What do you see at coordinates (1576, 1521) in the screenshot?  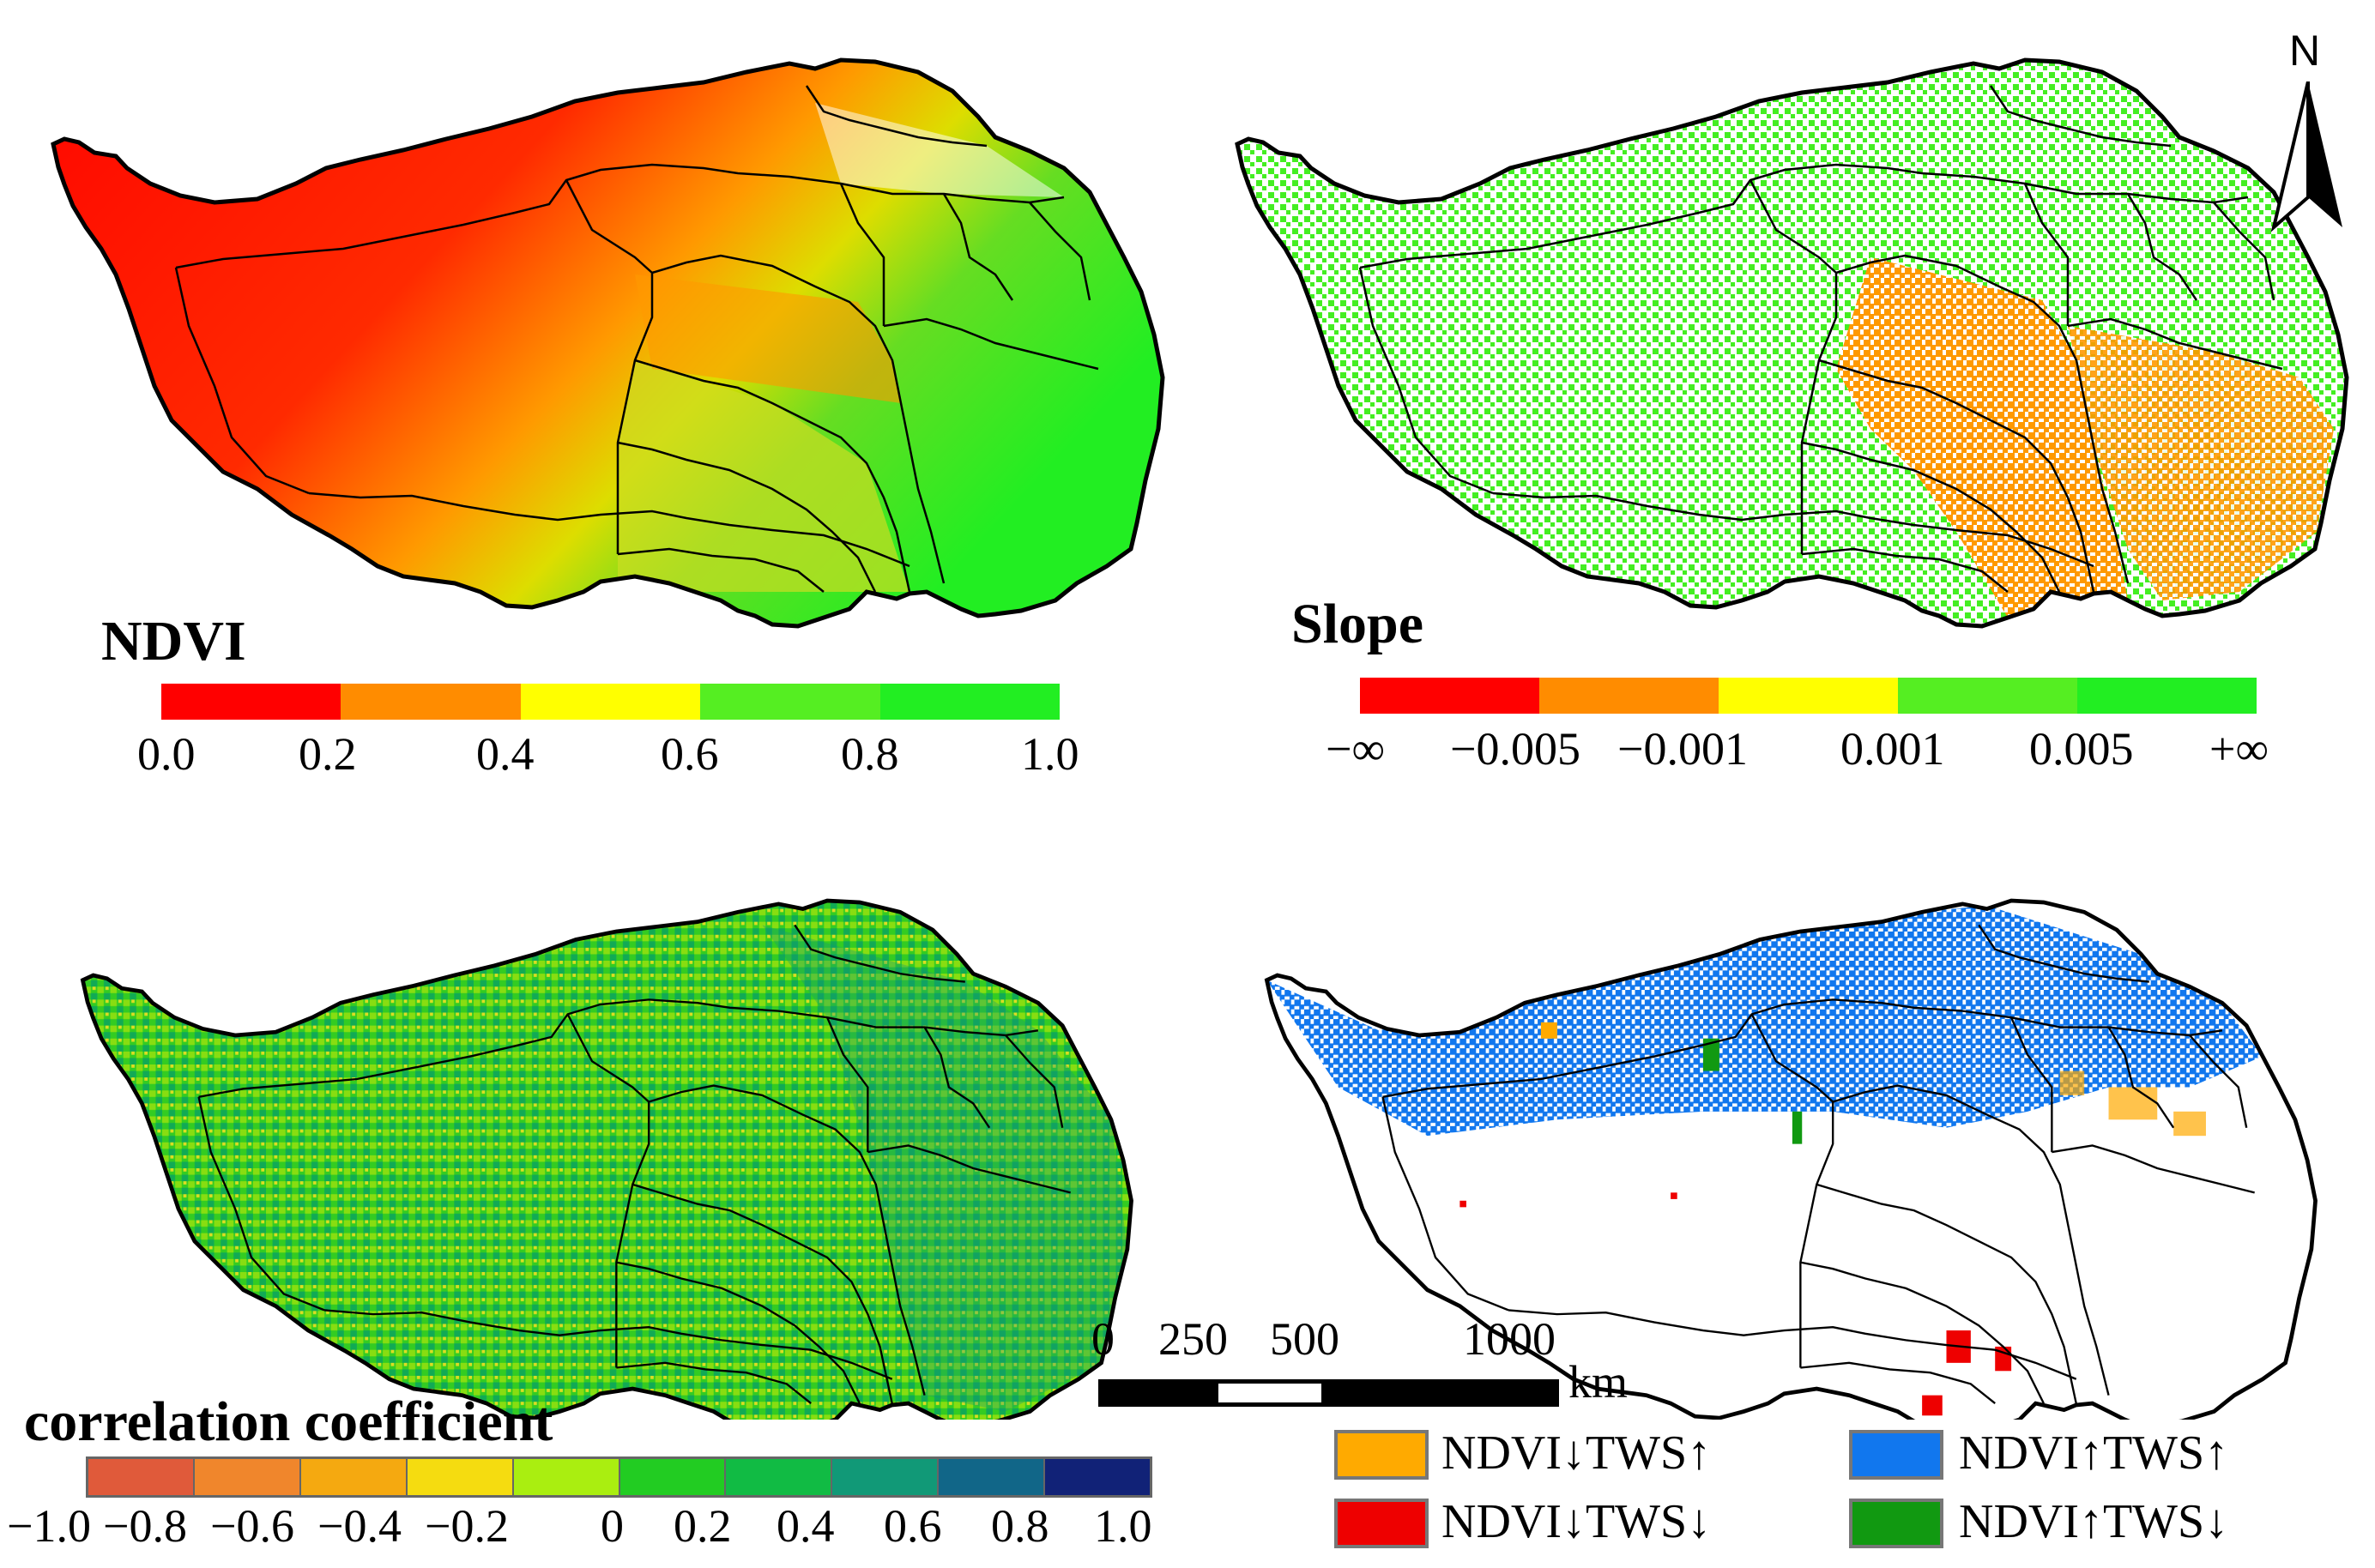 I see `legend-label: NDVI↓TWS↓` at bounding box center [1576, 1521].